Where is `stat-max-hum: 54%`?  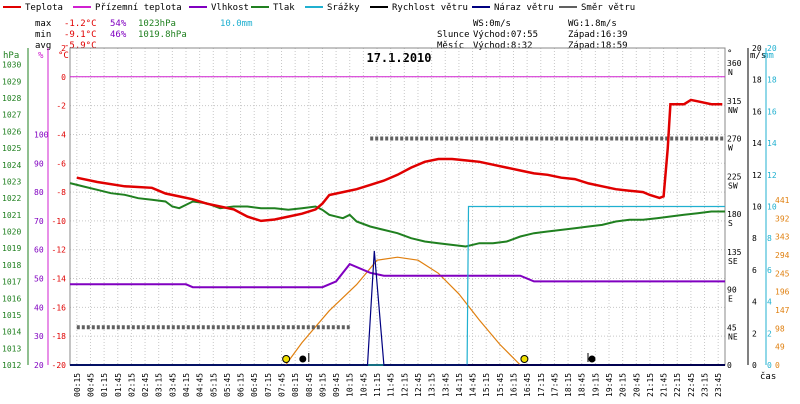
stat-max-hum: 54% is located at coordinates (118, 24).